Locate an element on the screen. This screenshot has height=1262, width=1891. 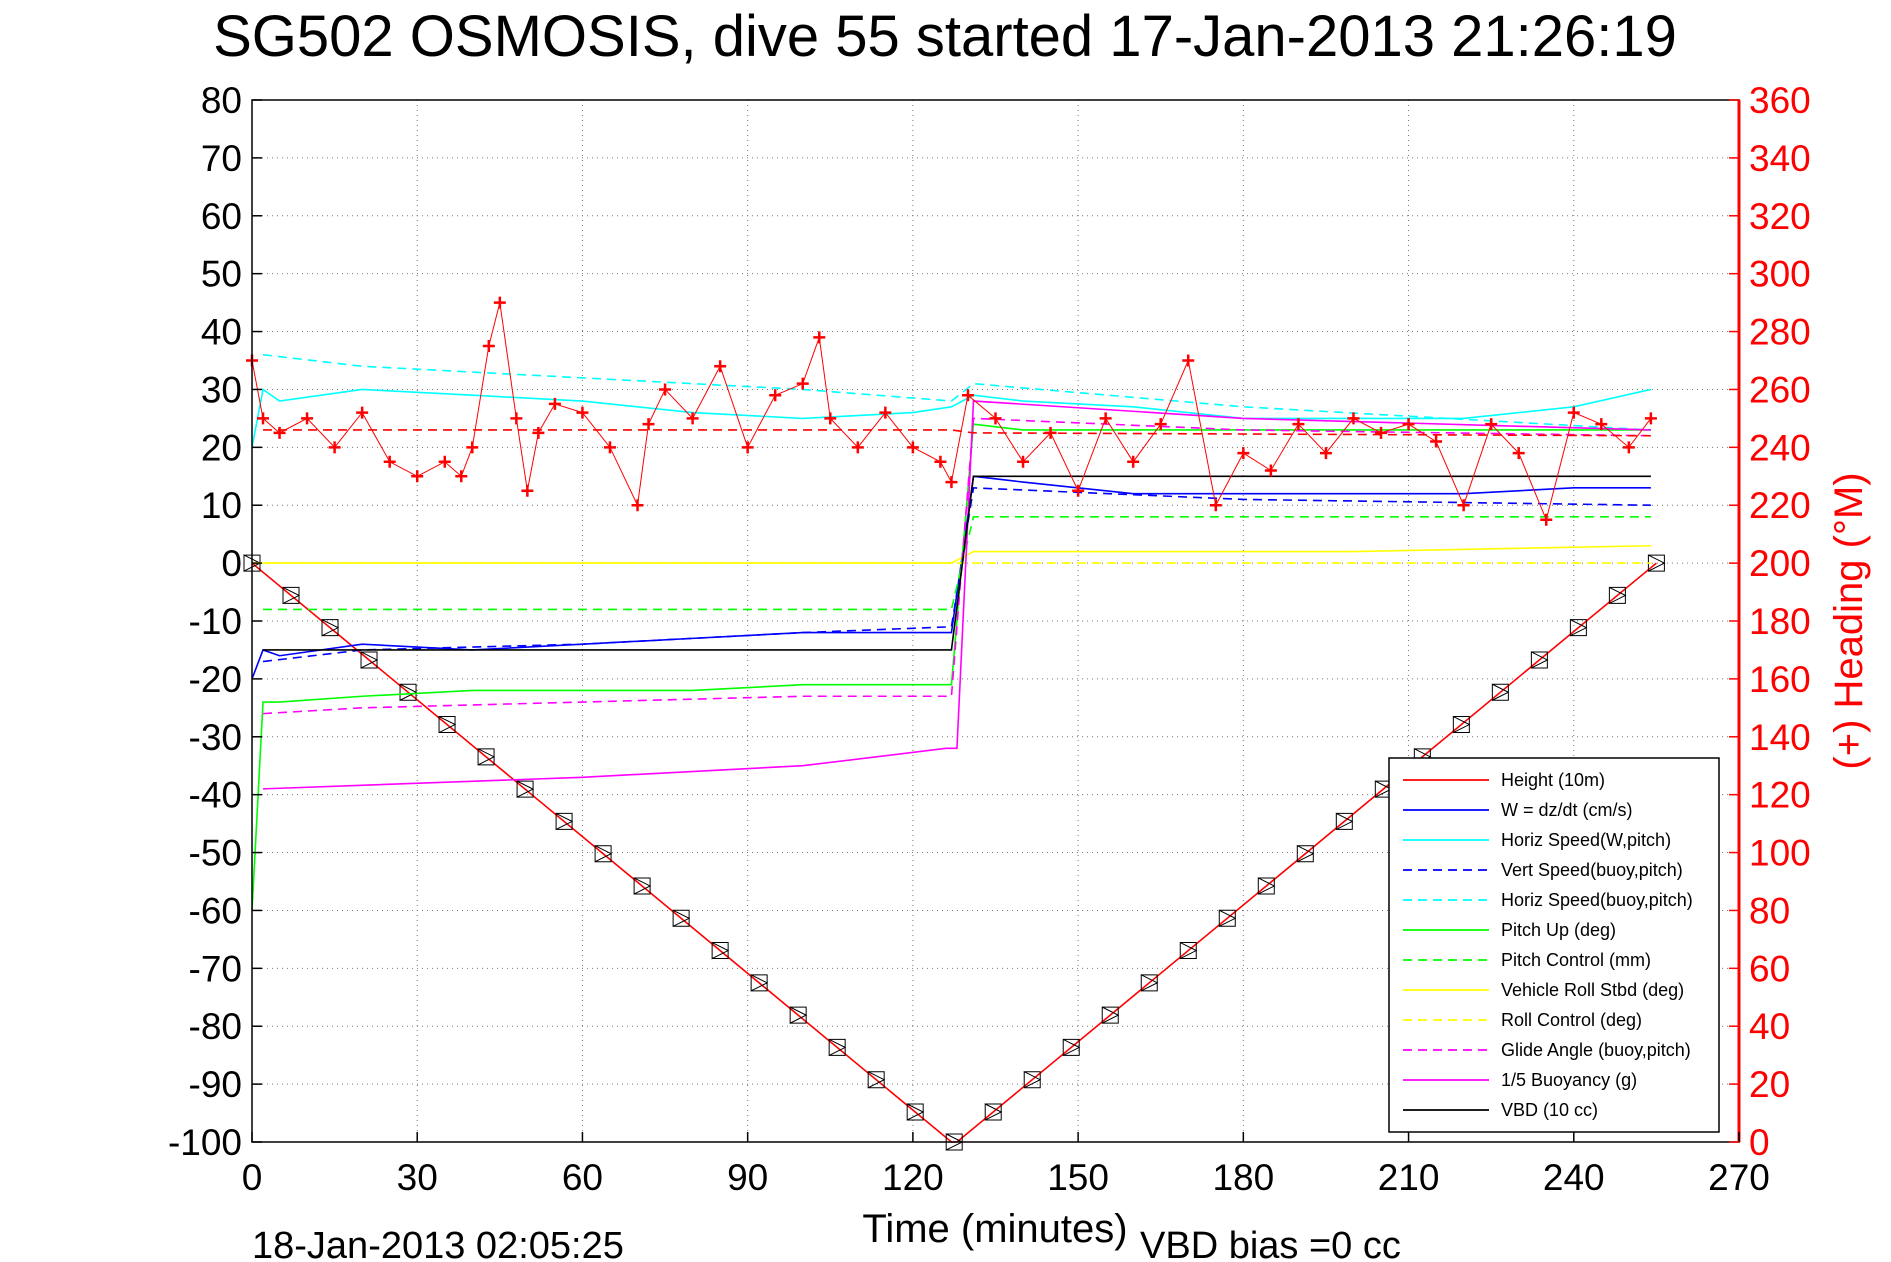
legend-entry: Horiz Speed(W,pitch) is located at coordinates (1586, 840).